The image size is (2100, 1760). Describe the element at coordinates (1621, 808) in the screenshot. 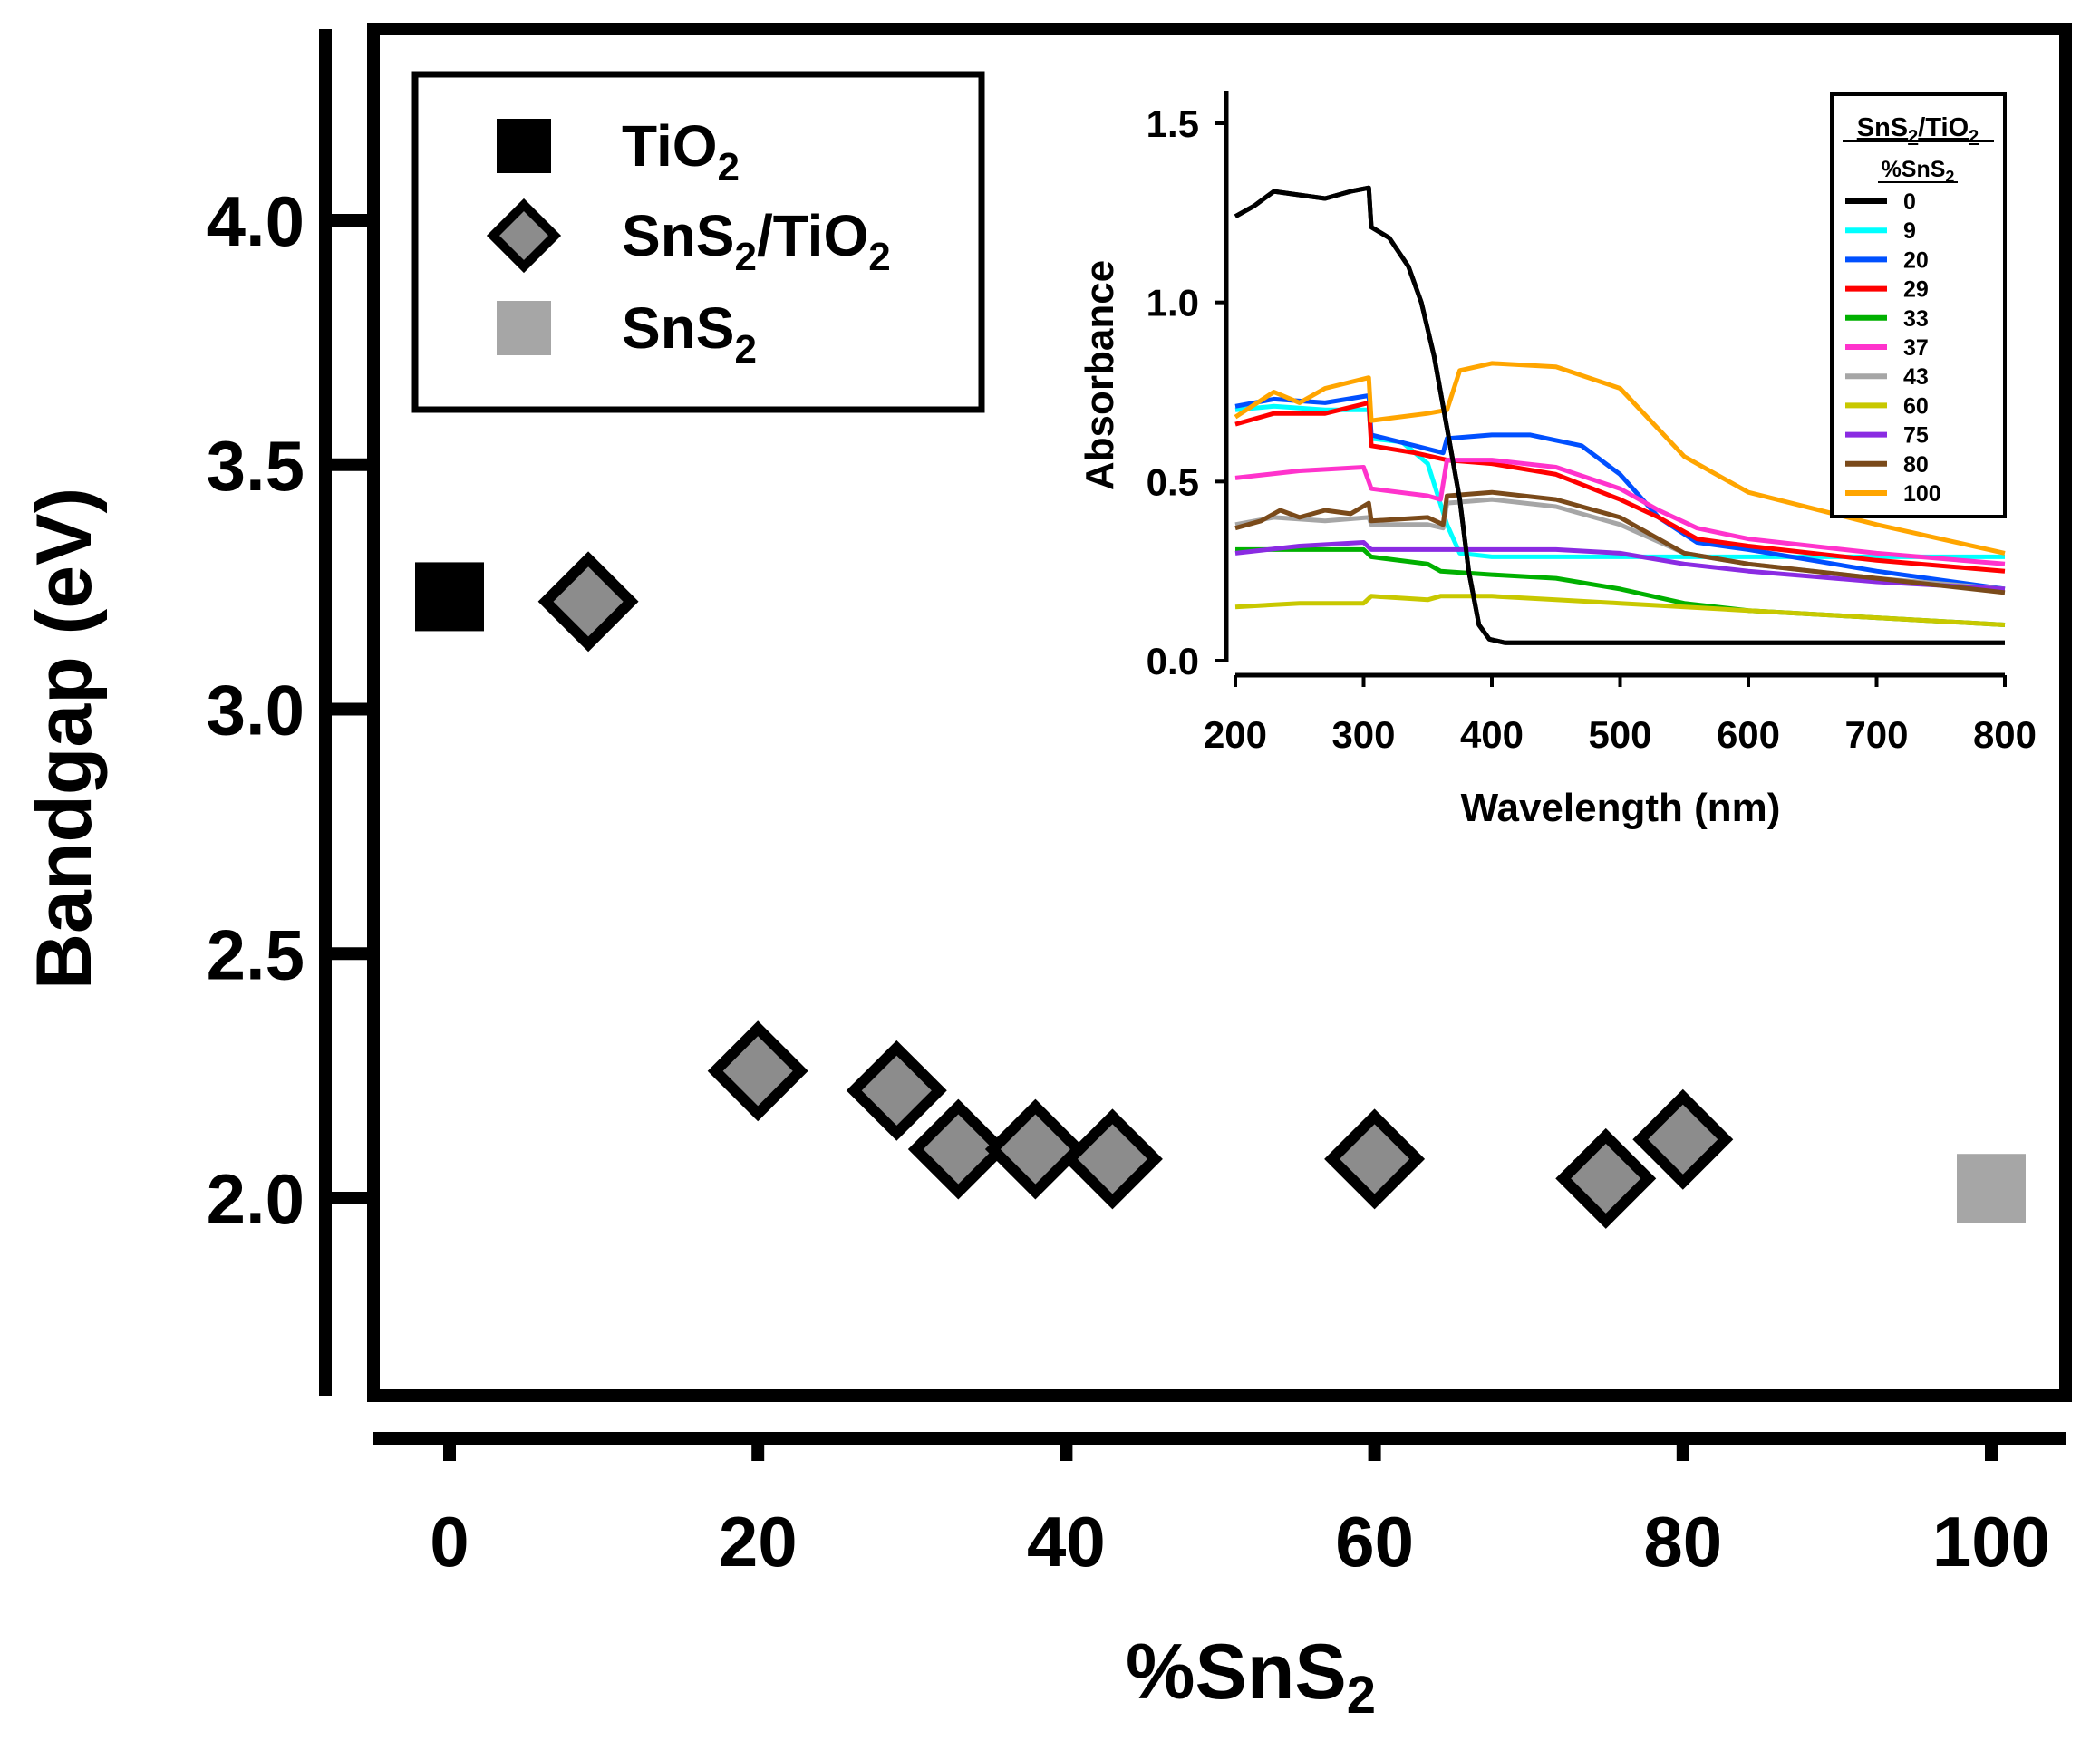

I see `inset-x-axis-label: Wavelength (nm)` at that location.